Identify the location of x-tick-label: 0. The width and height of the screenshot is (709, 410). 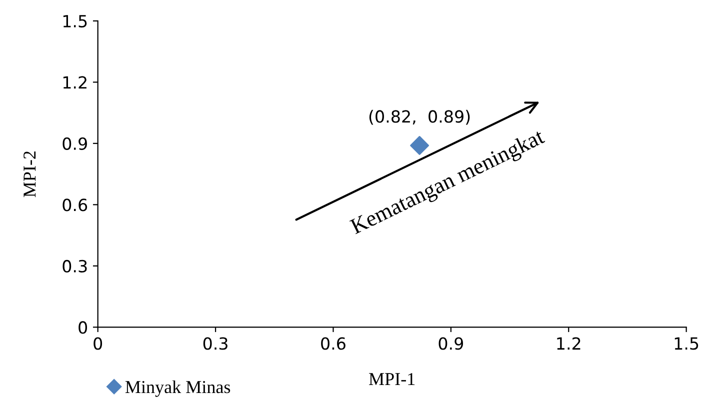
(98, 343).